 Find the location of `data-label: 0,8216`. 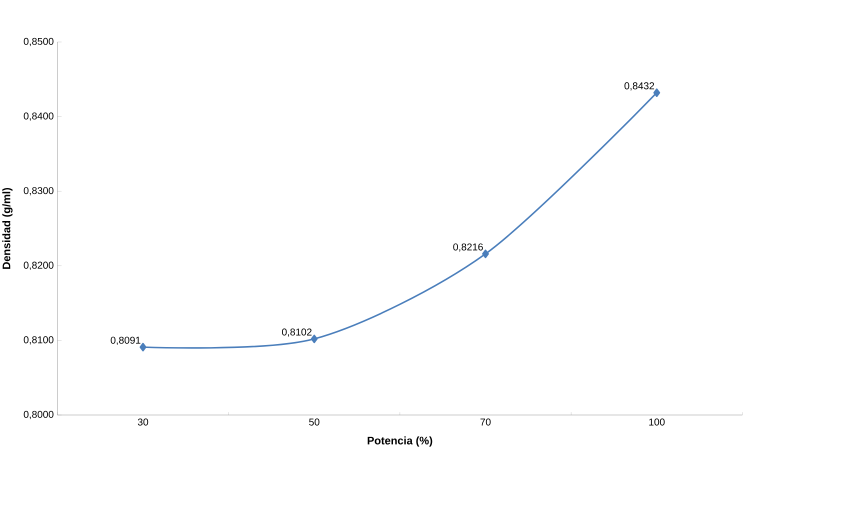

data-label: 0,8216 is located at coordinates (468, 247).